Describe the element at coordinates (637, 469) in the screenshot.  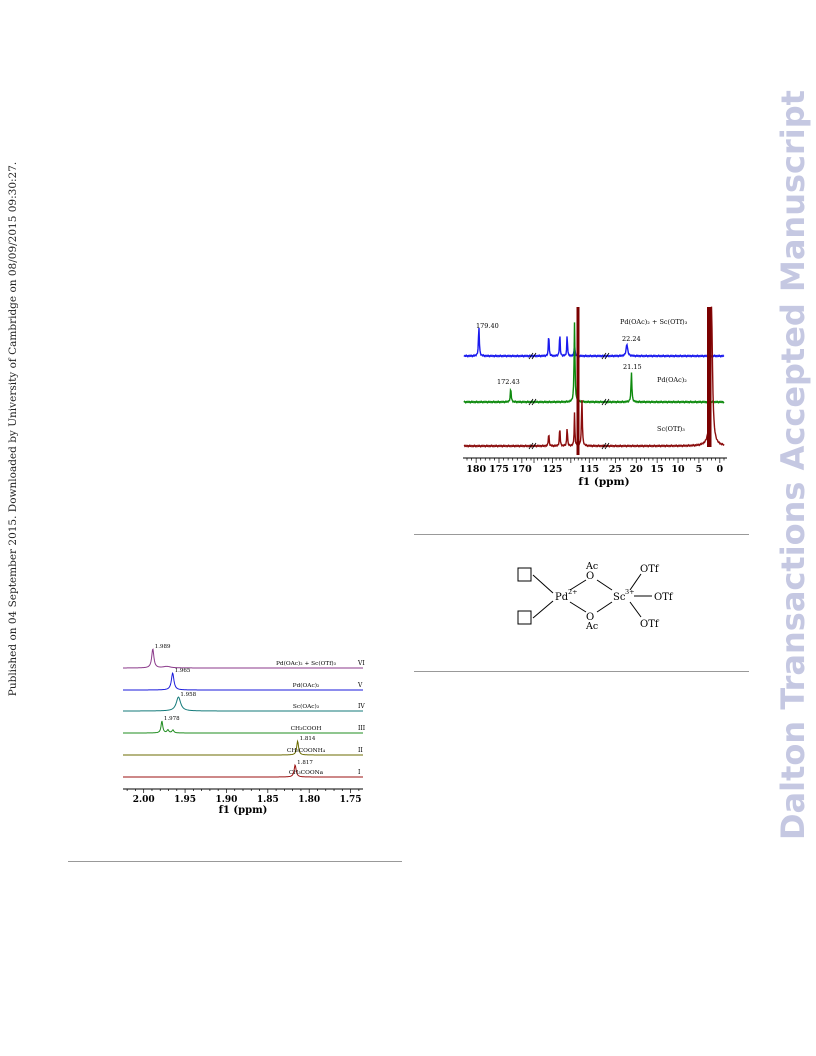
I see `c13-tick-label: 20` at that location.